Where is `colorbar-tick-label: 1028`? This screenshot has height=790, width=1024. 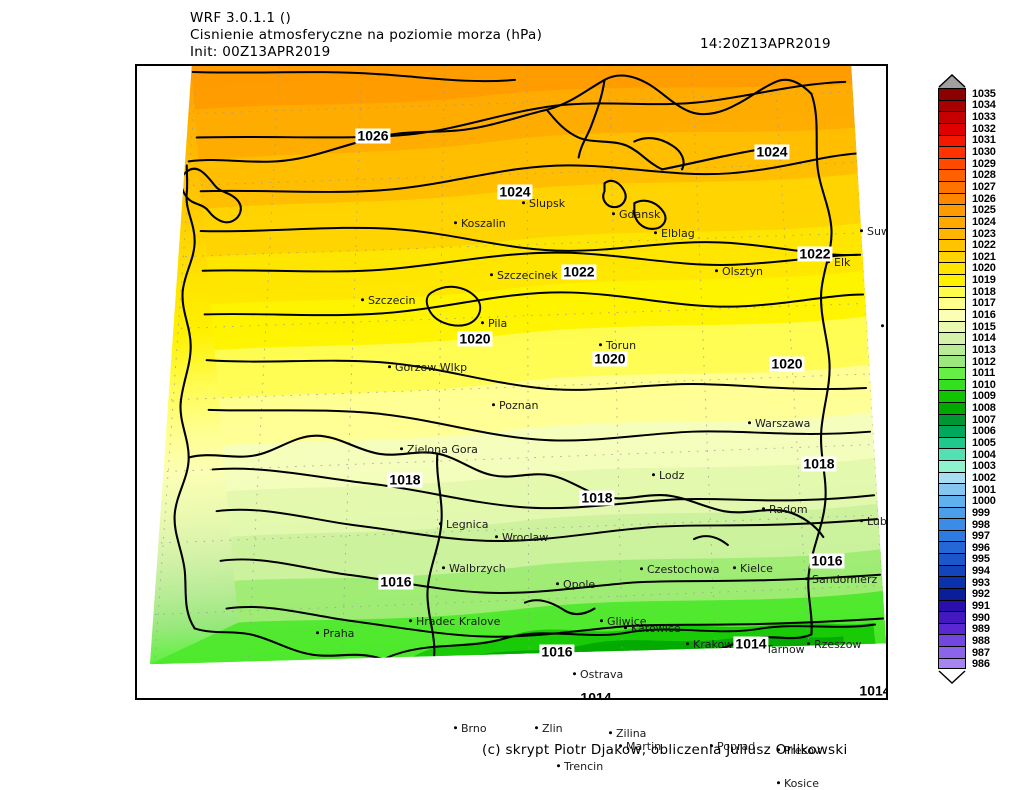 colorbar-tick-label: 1028 is located at coordinates (984, 175).